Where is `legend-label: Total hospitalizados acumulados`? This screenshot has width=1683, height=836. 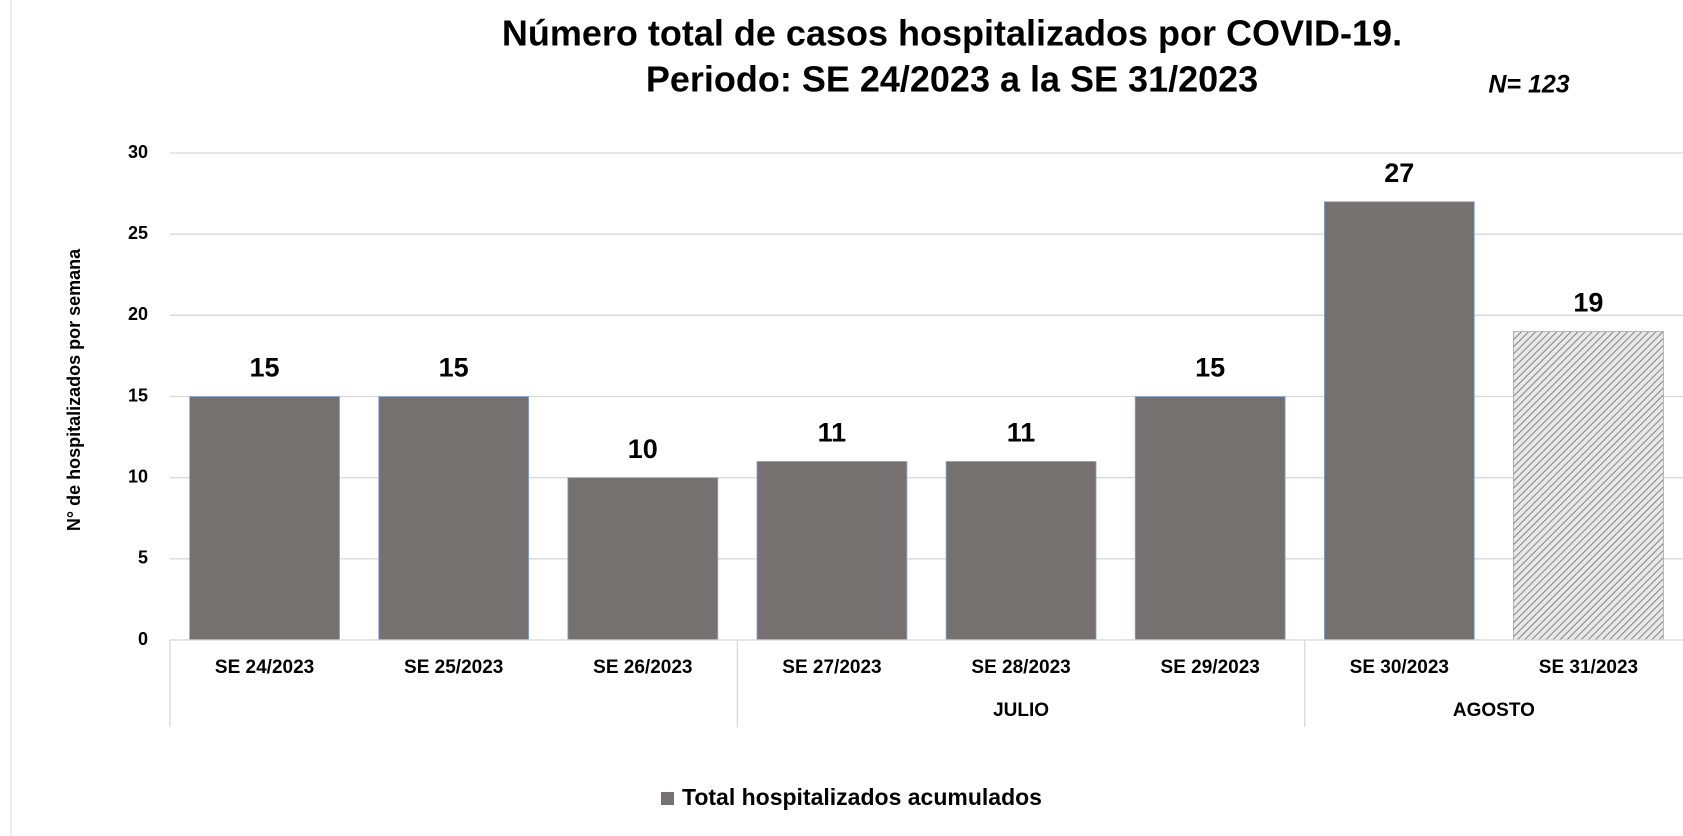 legend-label: Total hospitalizados acumulados is located at coordinates (862, 797).